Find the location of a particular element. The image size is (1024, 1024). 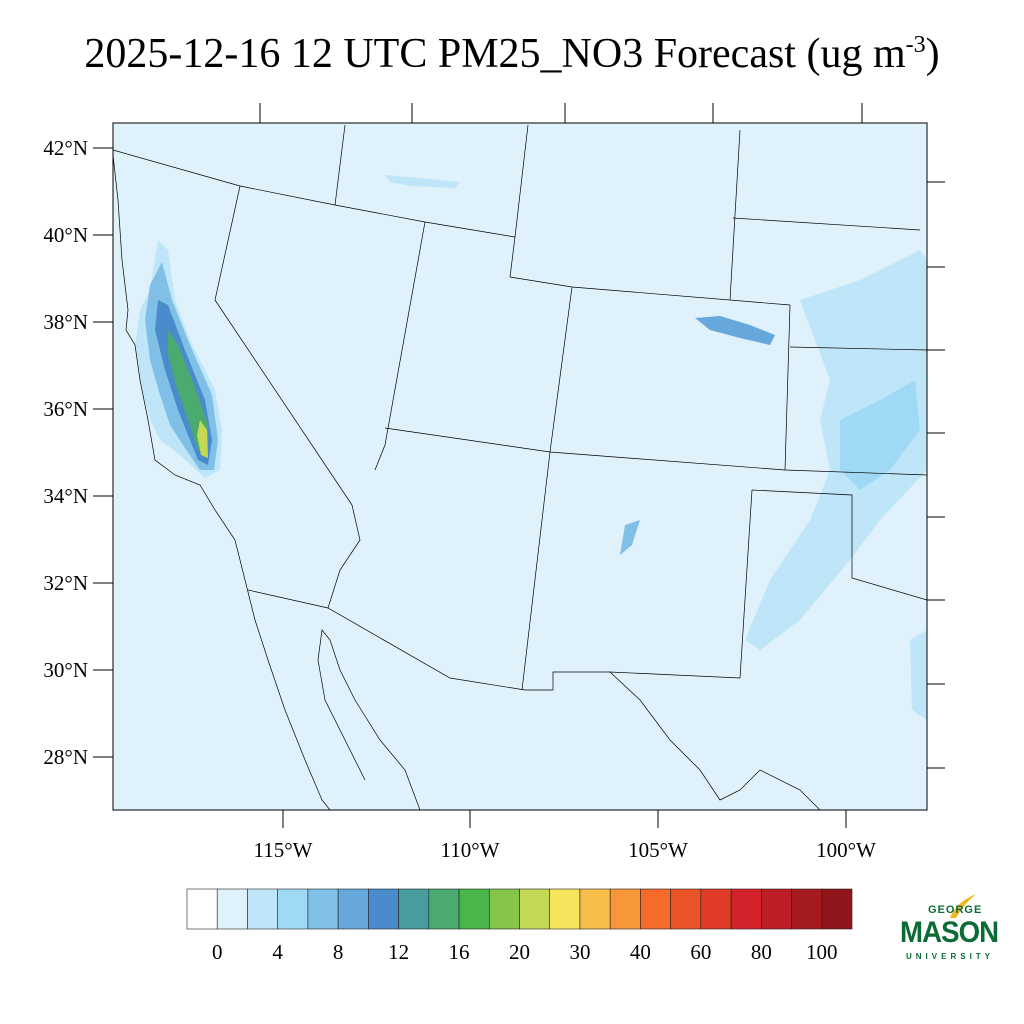

logo-line1: GEORGE is located at coordinates (955, 910).